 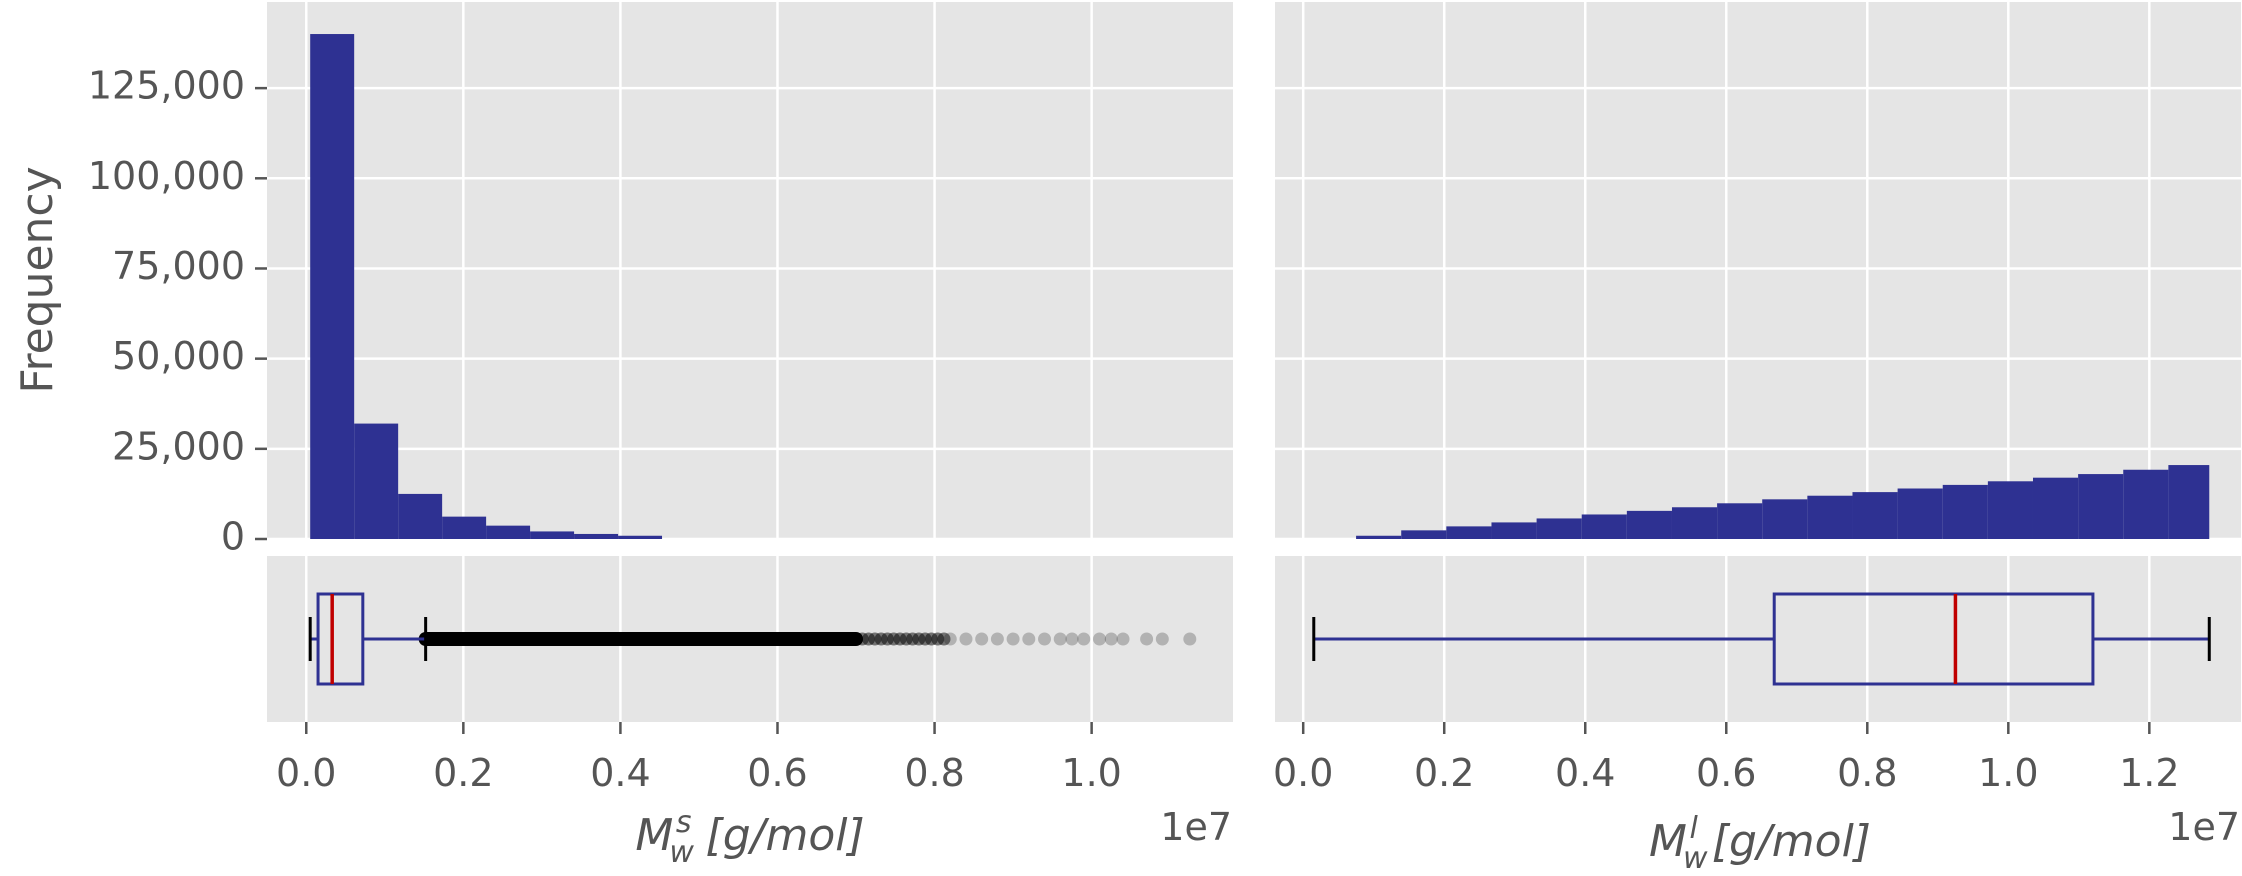 What do you see at coordinates (1695, 858) in the screenshot?
I see `x-label-right-sub: w` at bounding box center [1695, 858].